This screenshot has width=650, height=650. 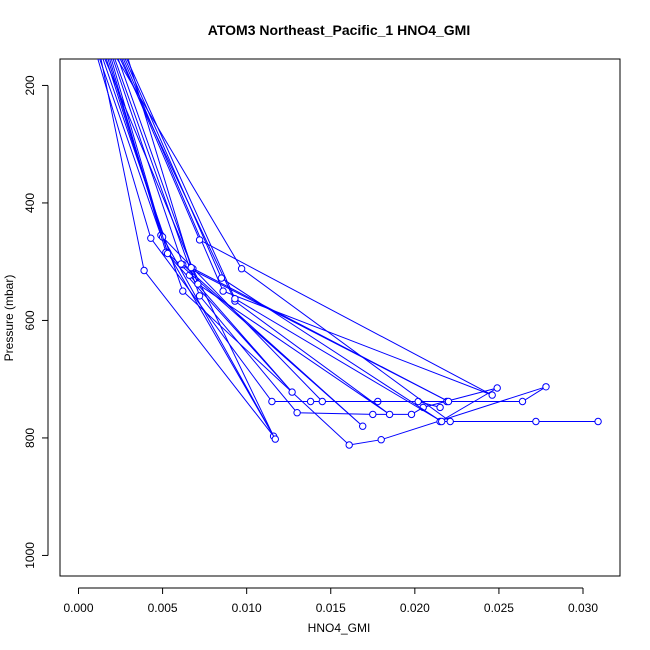 I want to click on y-tick-label: 200, so click(x=30, y=85).